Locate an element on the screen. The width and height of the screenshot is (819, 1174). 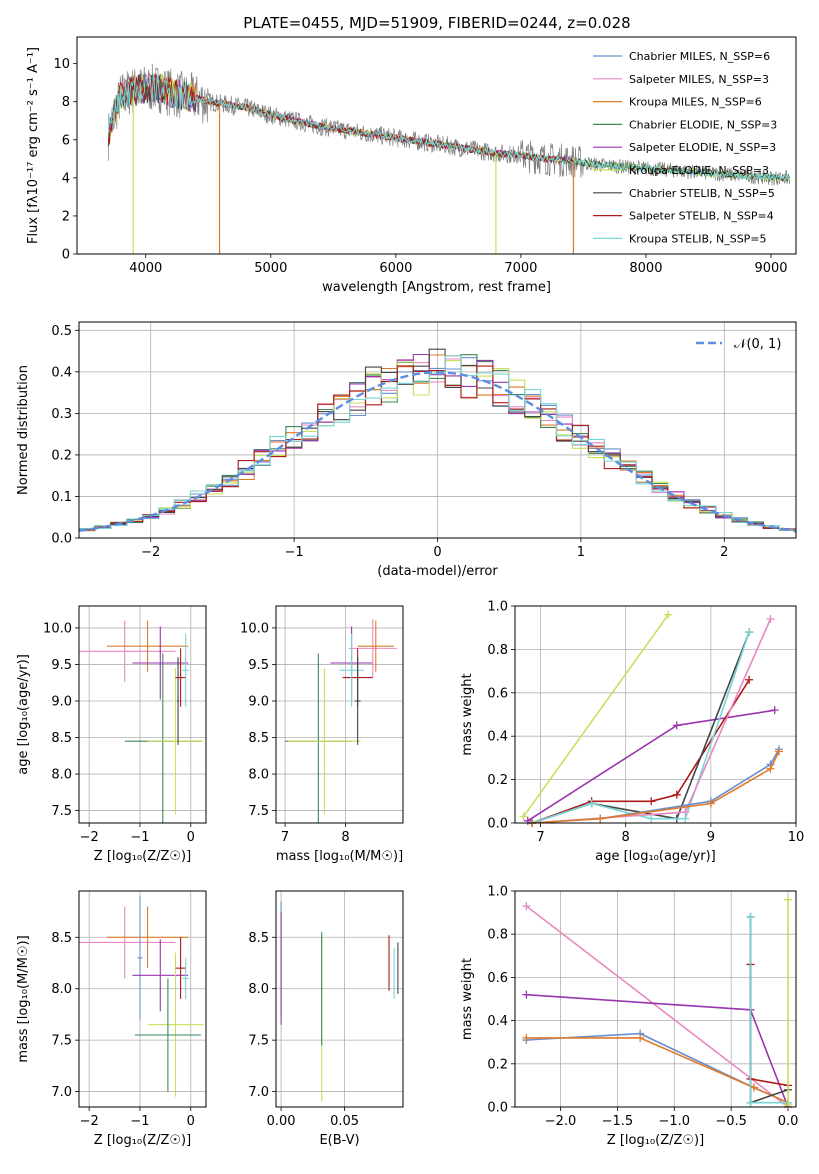
x-tick-label: 9000 is located at coordinates (770, 268).